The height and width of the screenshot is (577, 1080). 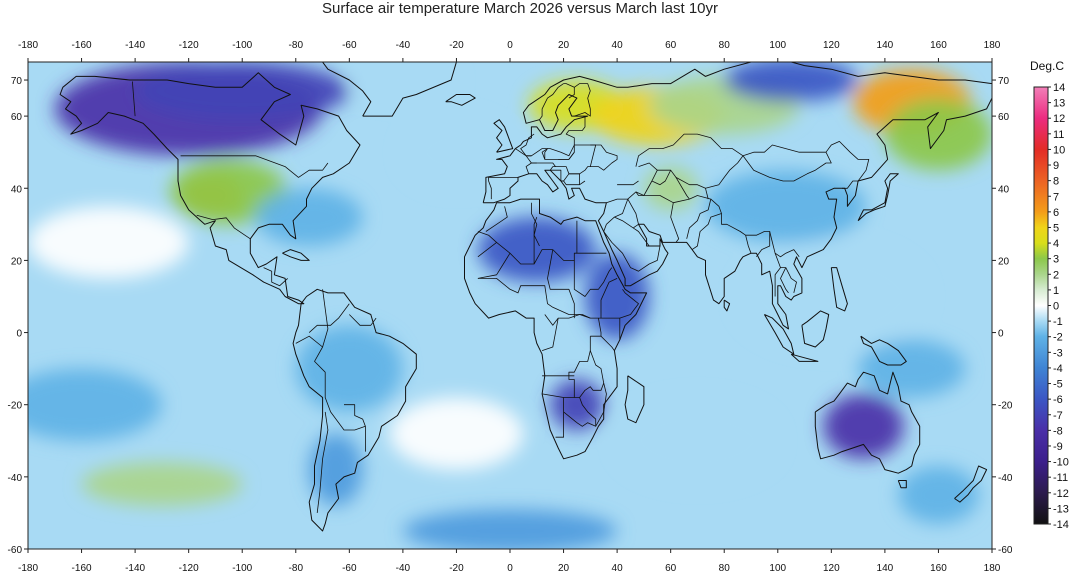 I want to click on colorbar-label: -1, so click(x=1058, y=322).